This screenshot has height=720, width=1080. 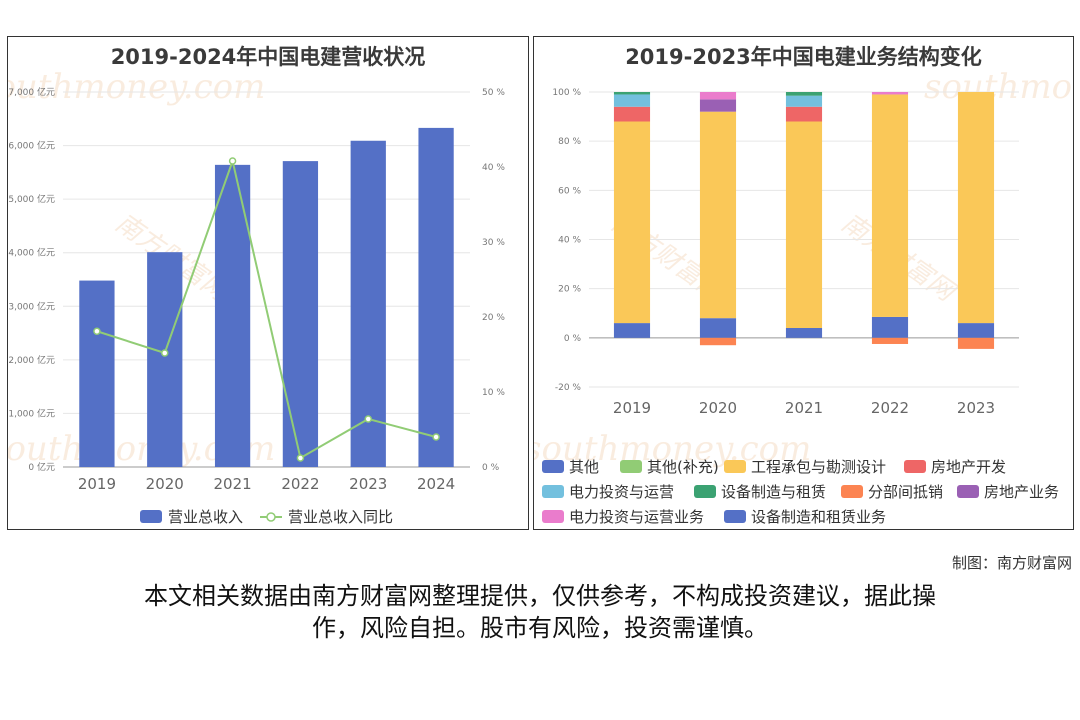 What do you see at coordinates (636, 517) in the screenshot?
I see `legend-label: 电力投资与运营业务` at bounding box center [636, 517].